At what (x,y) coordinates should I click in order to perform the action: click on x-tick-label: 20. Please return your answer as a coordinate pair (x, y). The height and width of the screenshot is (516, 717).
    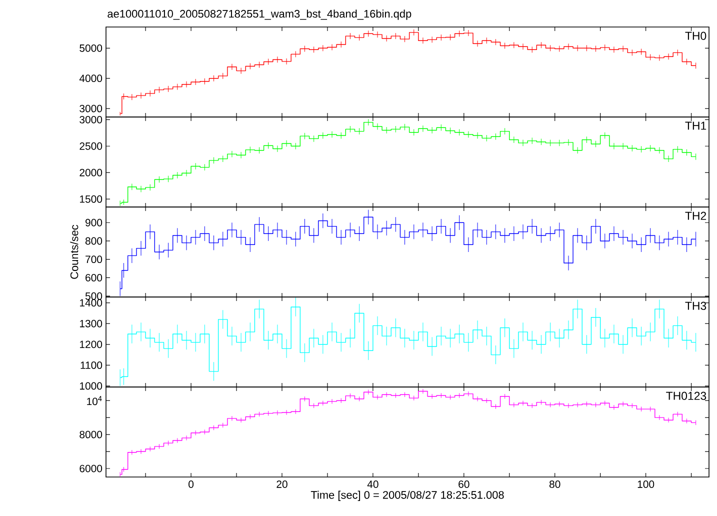
    Looking at the image, I should click on (282, 484).